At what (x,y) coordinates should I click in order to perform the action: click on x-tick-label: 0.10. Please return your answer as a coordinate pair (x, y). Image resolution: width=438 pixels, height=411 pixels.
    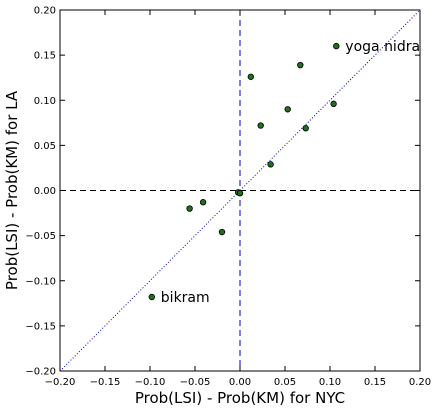
    Looking at the image, I should click on (330, 382).